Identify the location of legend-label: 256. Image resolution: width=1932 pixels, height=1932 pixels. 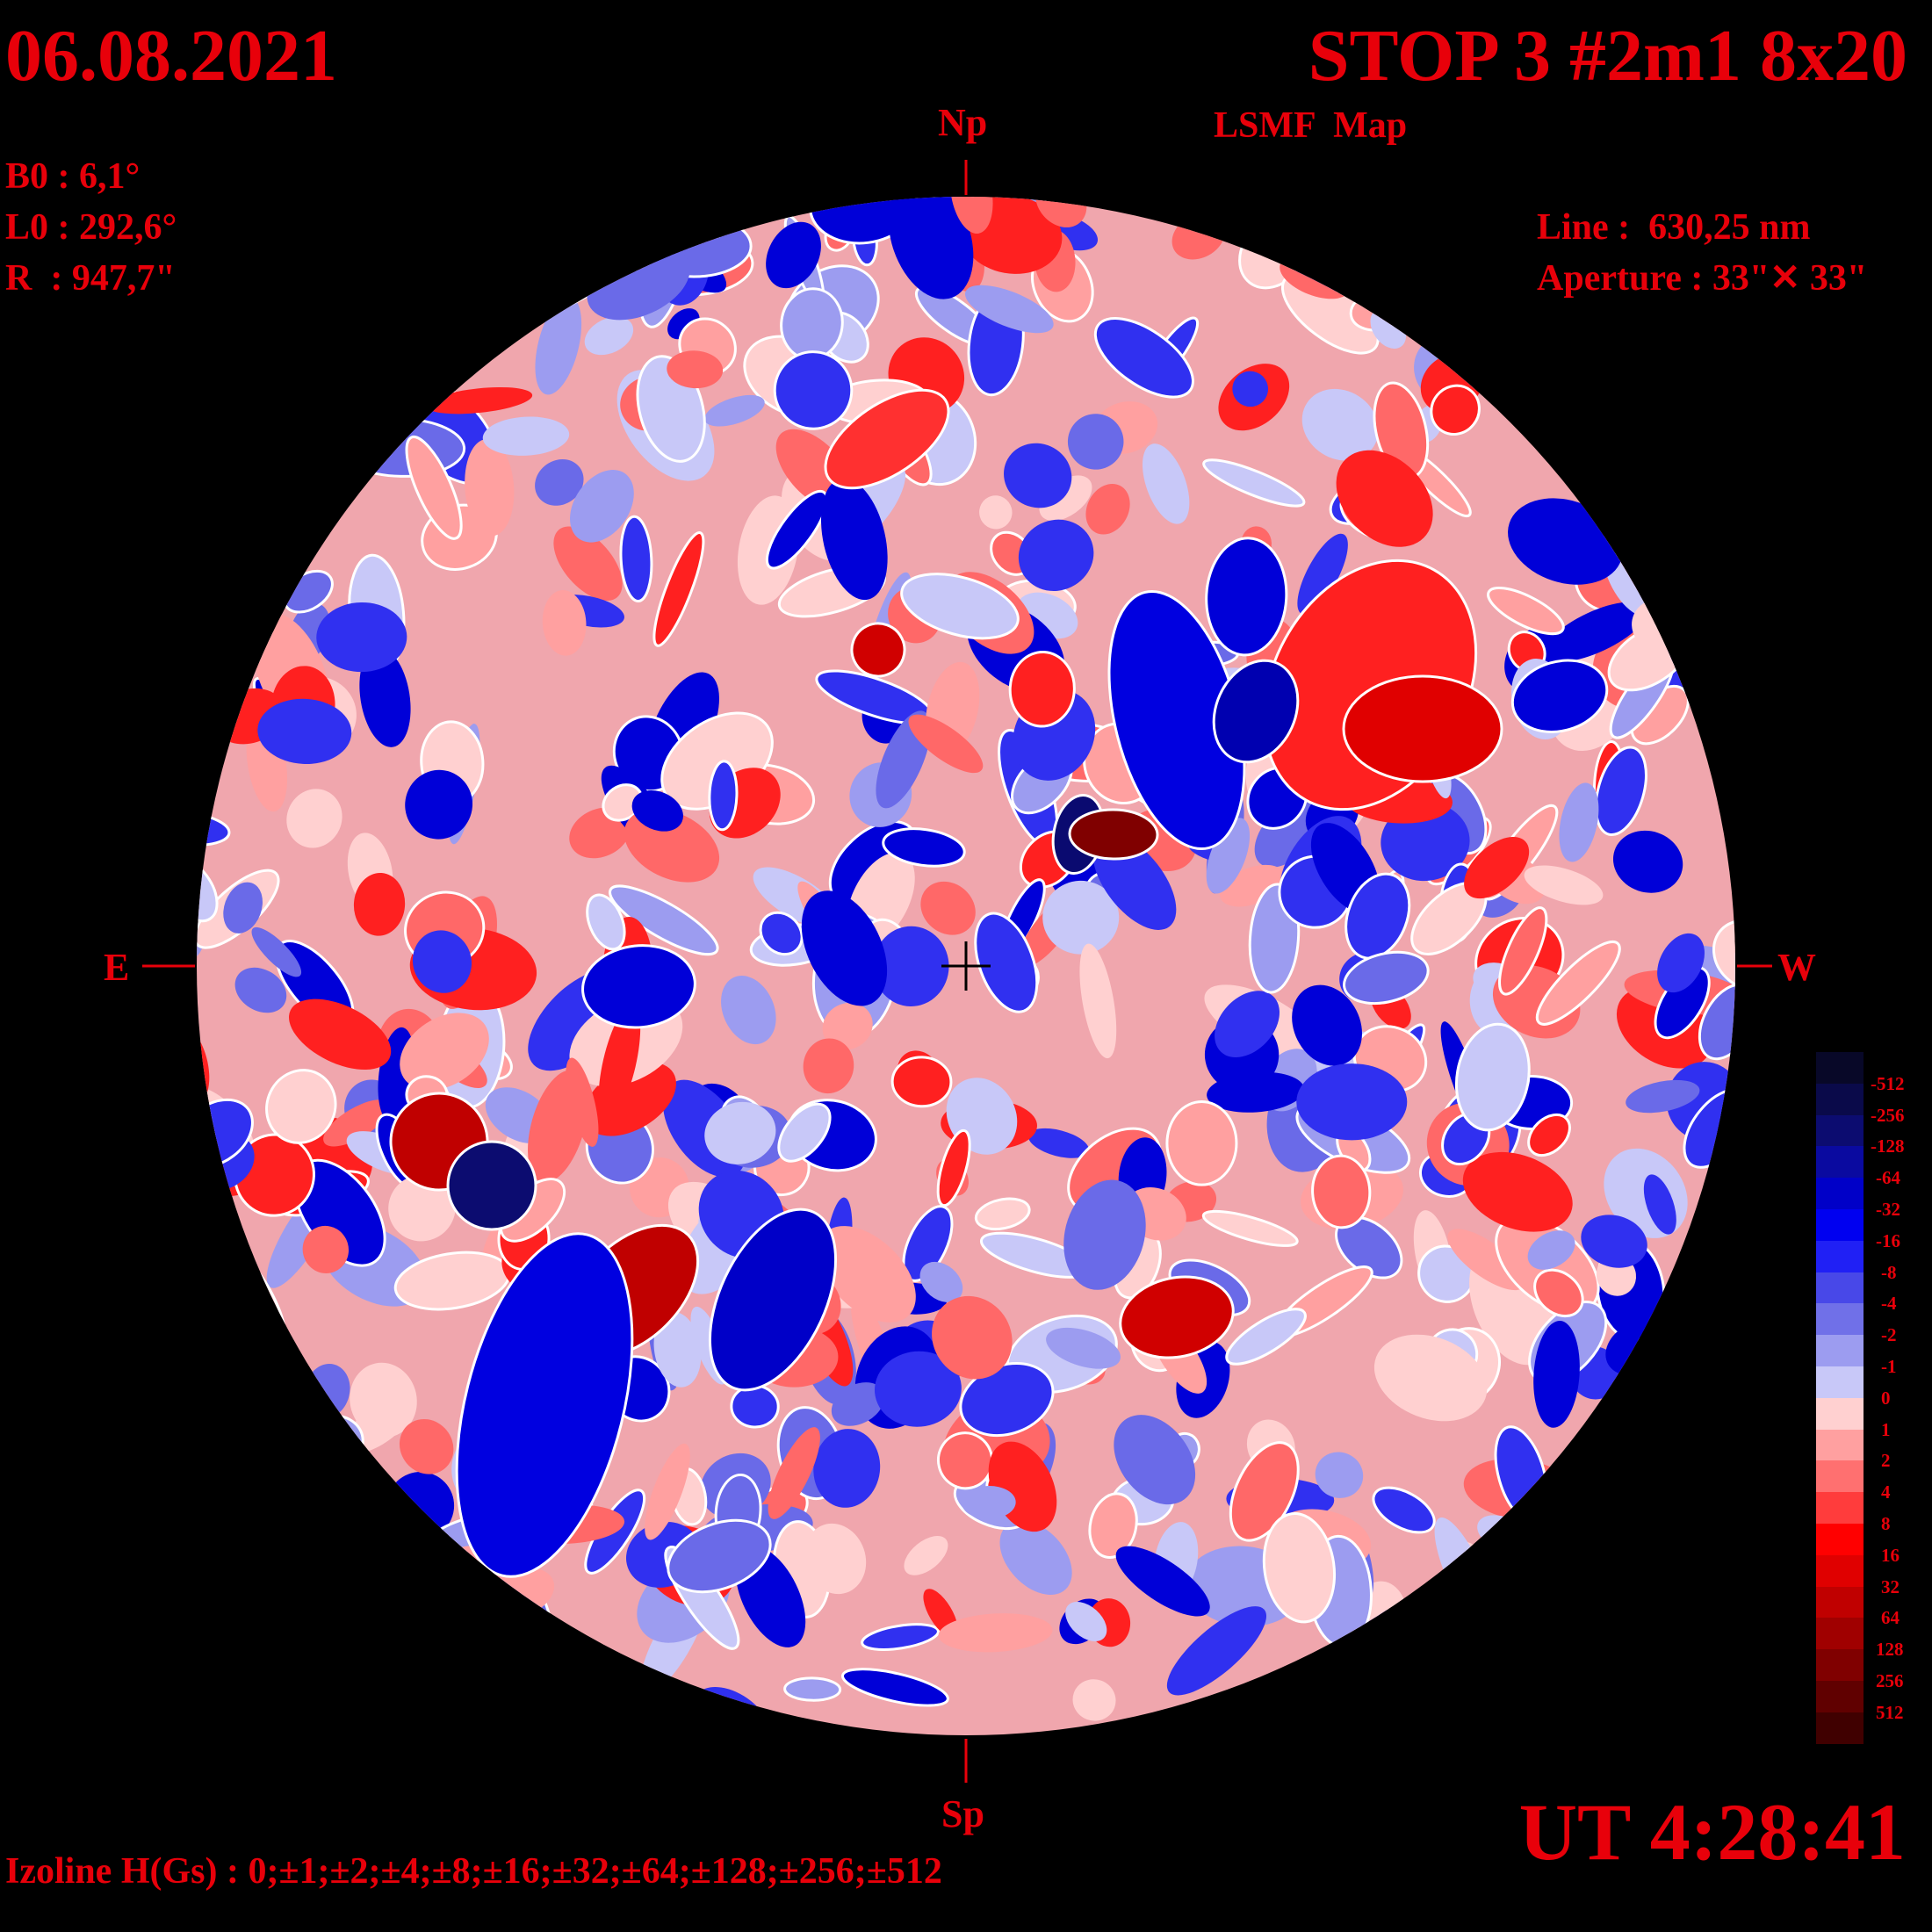
(1890, 1680).